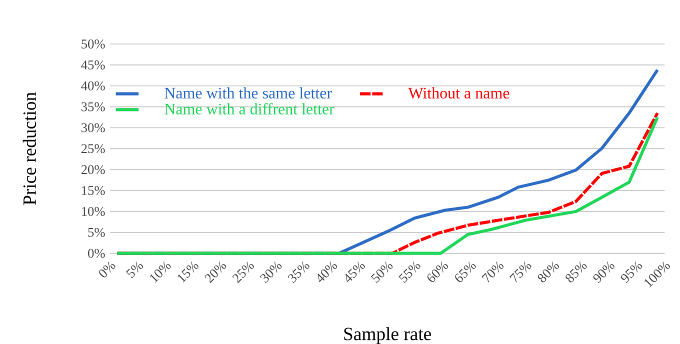 The width and height of the screenshot is (680, 344). Describe the element at coordinates (381, 272) in the screenshot. I see `x-tick-label: 50%` at that location.